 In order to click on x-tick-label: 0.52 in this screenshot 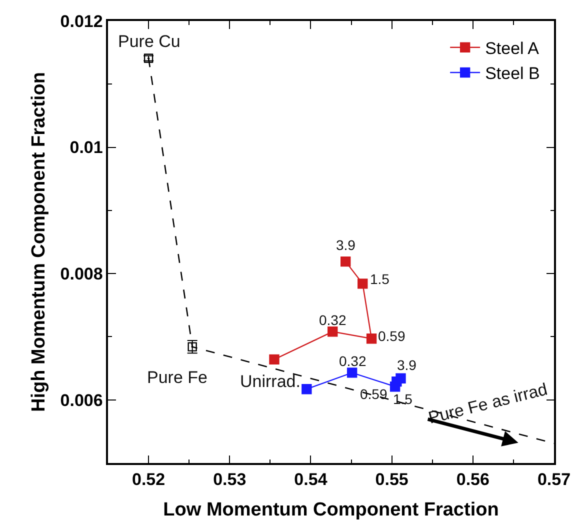, I will do `click(149, 480)`.